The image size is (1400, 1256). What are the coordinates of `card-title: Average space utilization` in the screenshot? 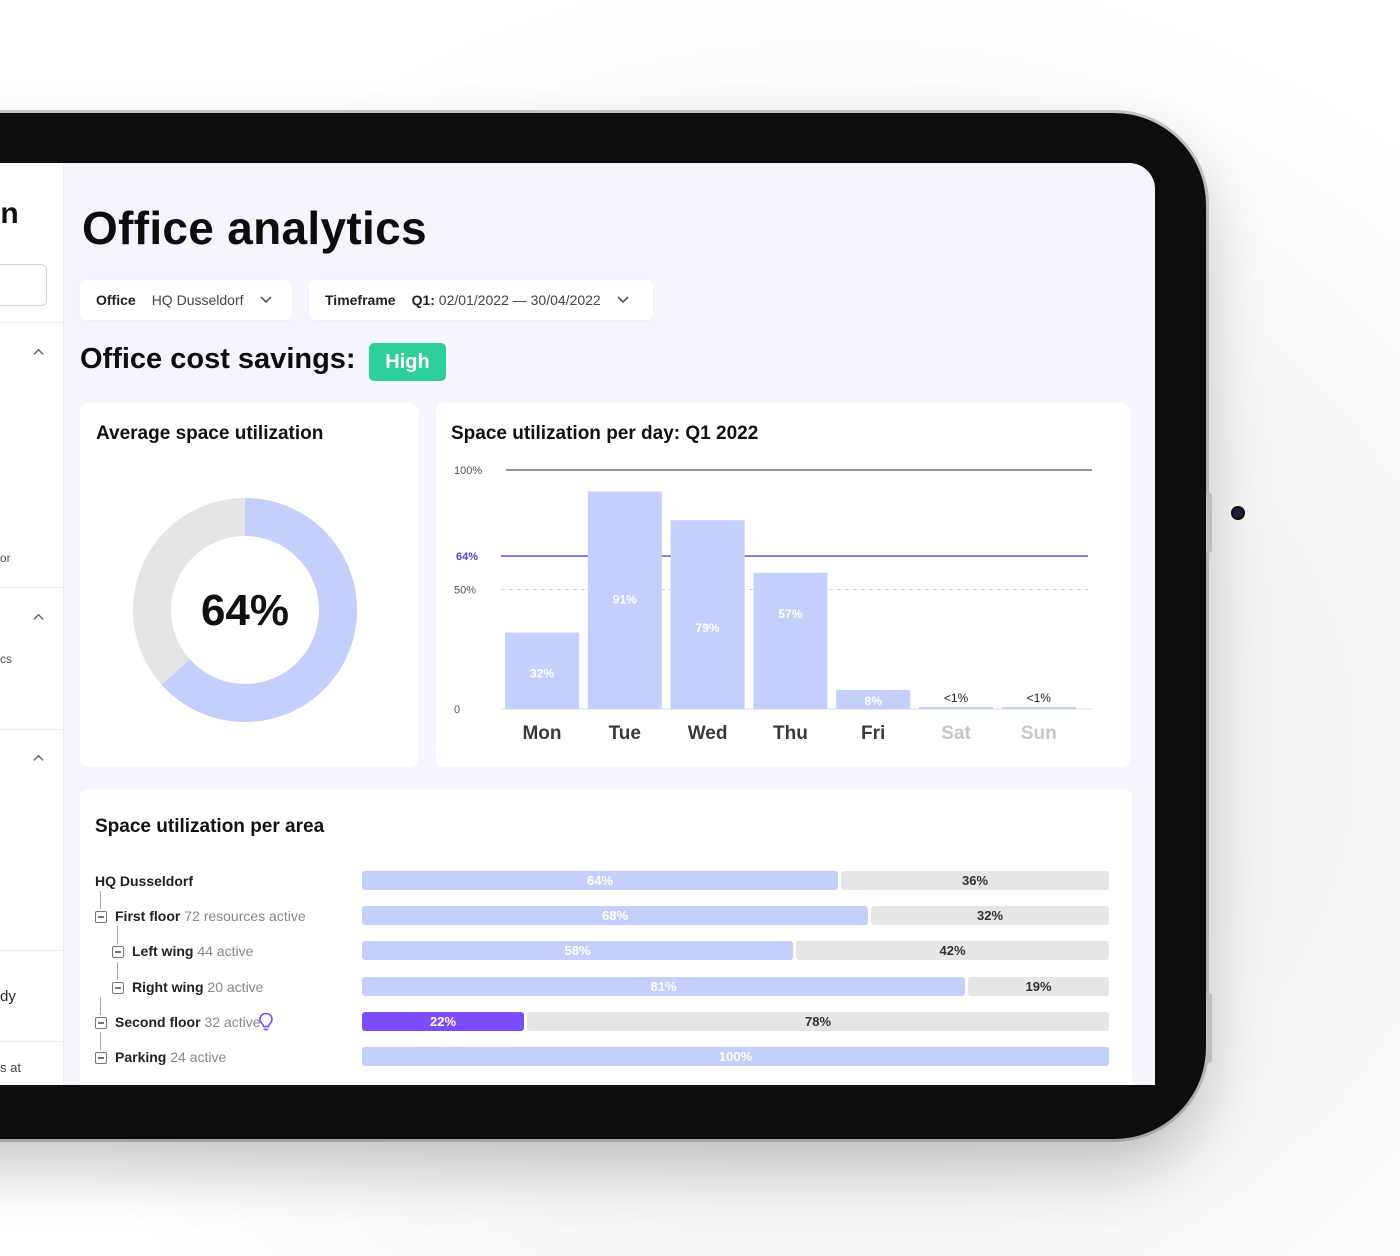 It's located at (210, 433).